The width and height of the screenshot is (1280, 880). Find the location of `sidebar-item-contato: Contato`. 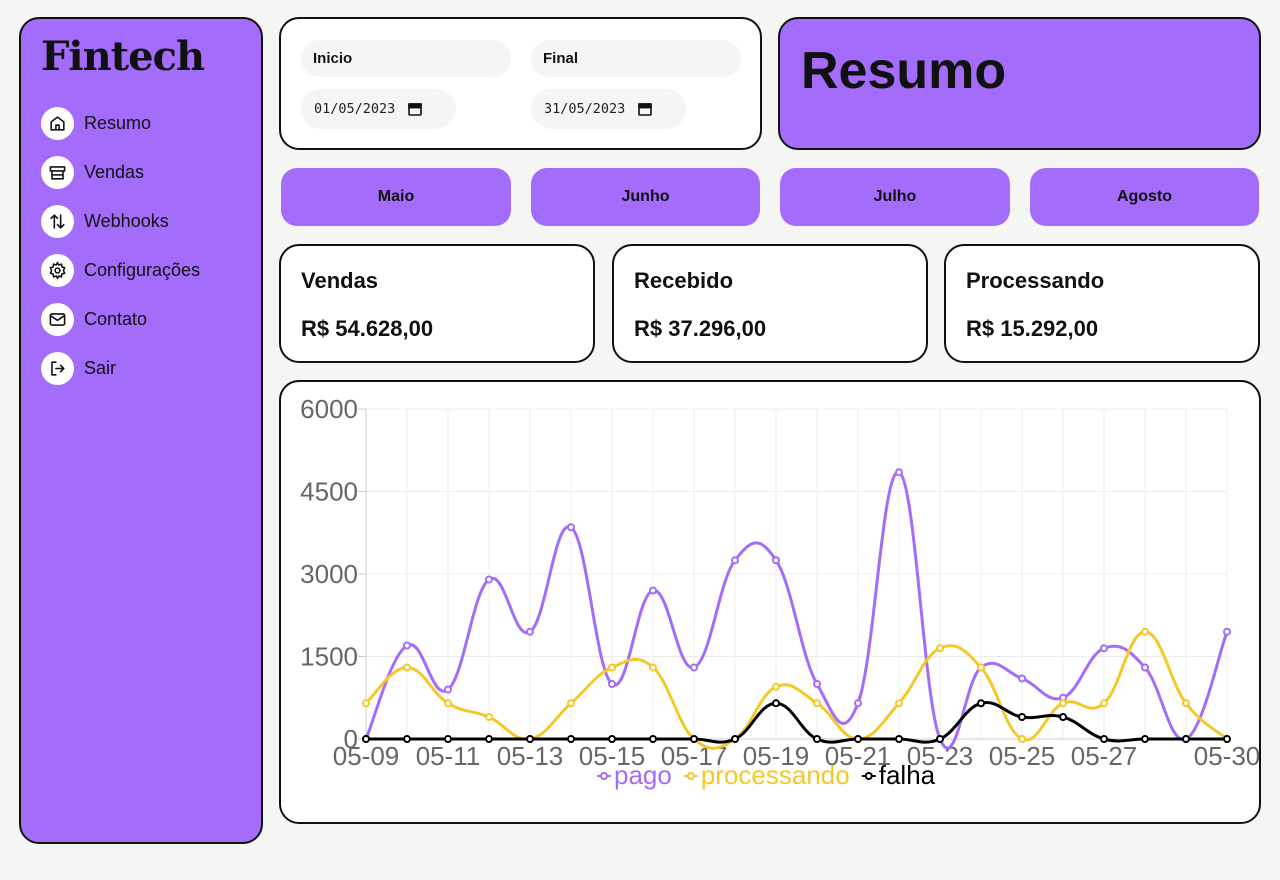

sidebar-item-contato: Contato is located at coordinates (141, 319).